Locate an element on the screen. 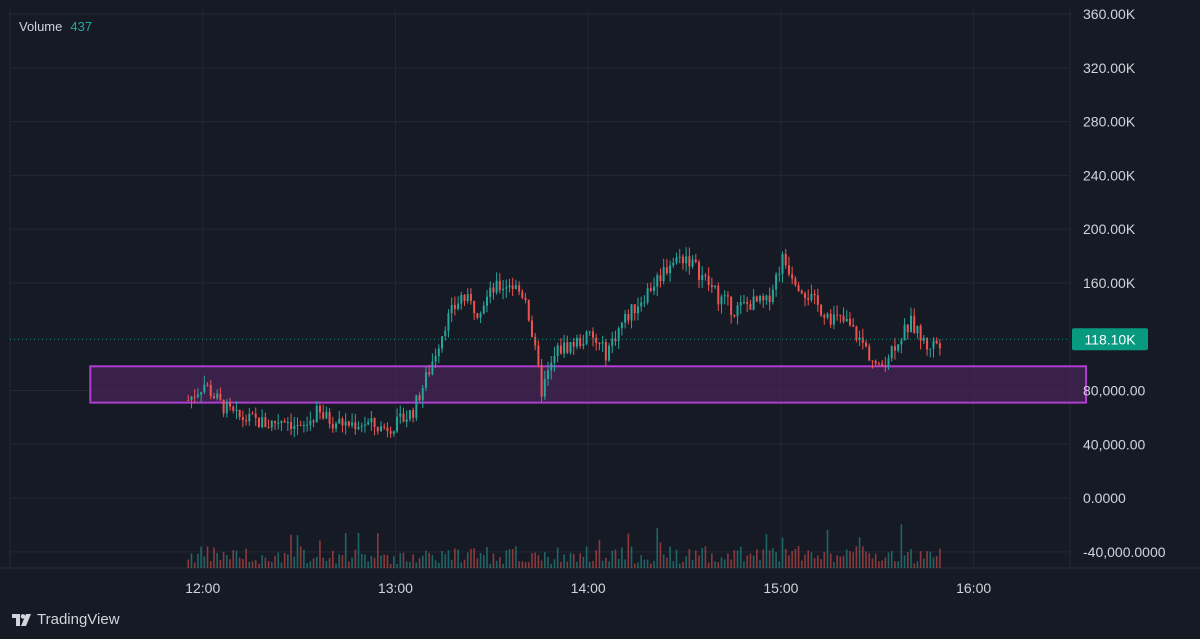 The width and height of the screenshot is (1200, 639). y-tick-label: -40,000.0000 is located at coordinates (1124, 552).